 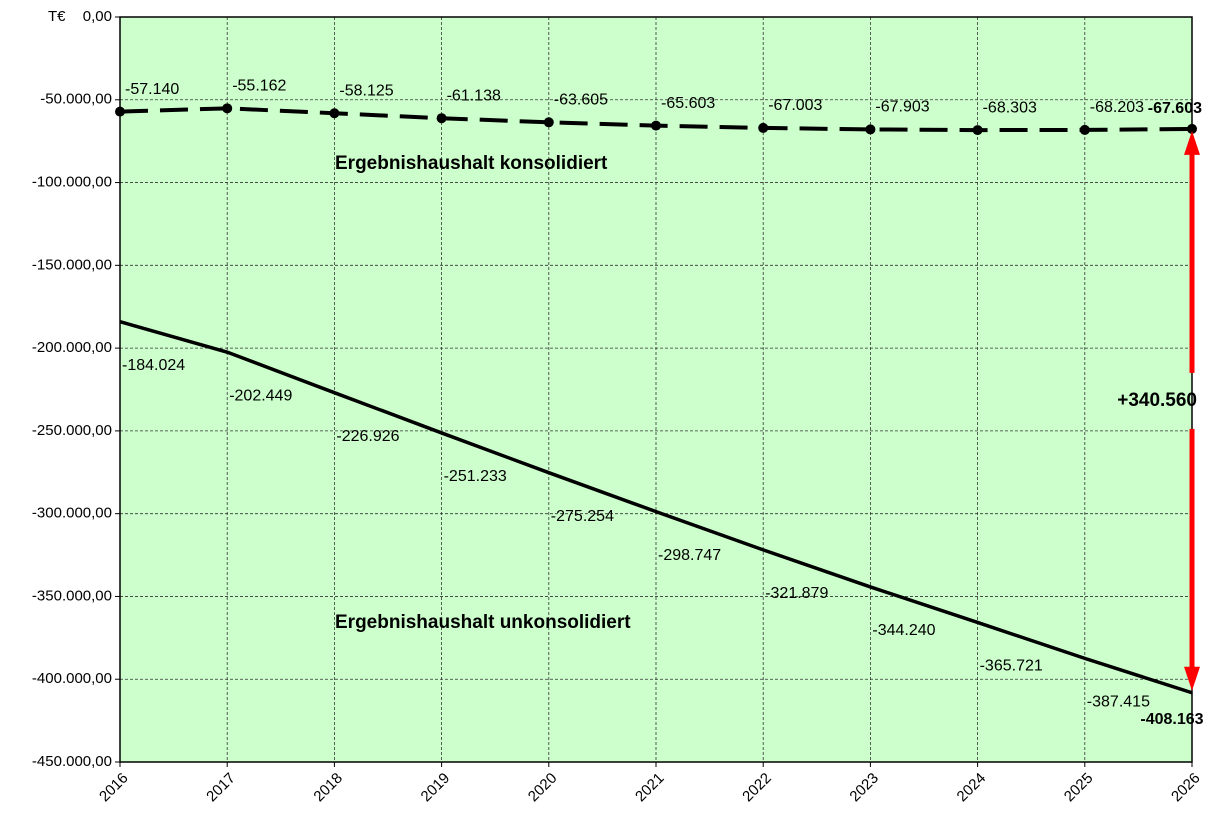 I want to click on x-tick-label: 2017, so click(x=221, y=788).